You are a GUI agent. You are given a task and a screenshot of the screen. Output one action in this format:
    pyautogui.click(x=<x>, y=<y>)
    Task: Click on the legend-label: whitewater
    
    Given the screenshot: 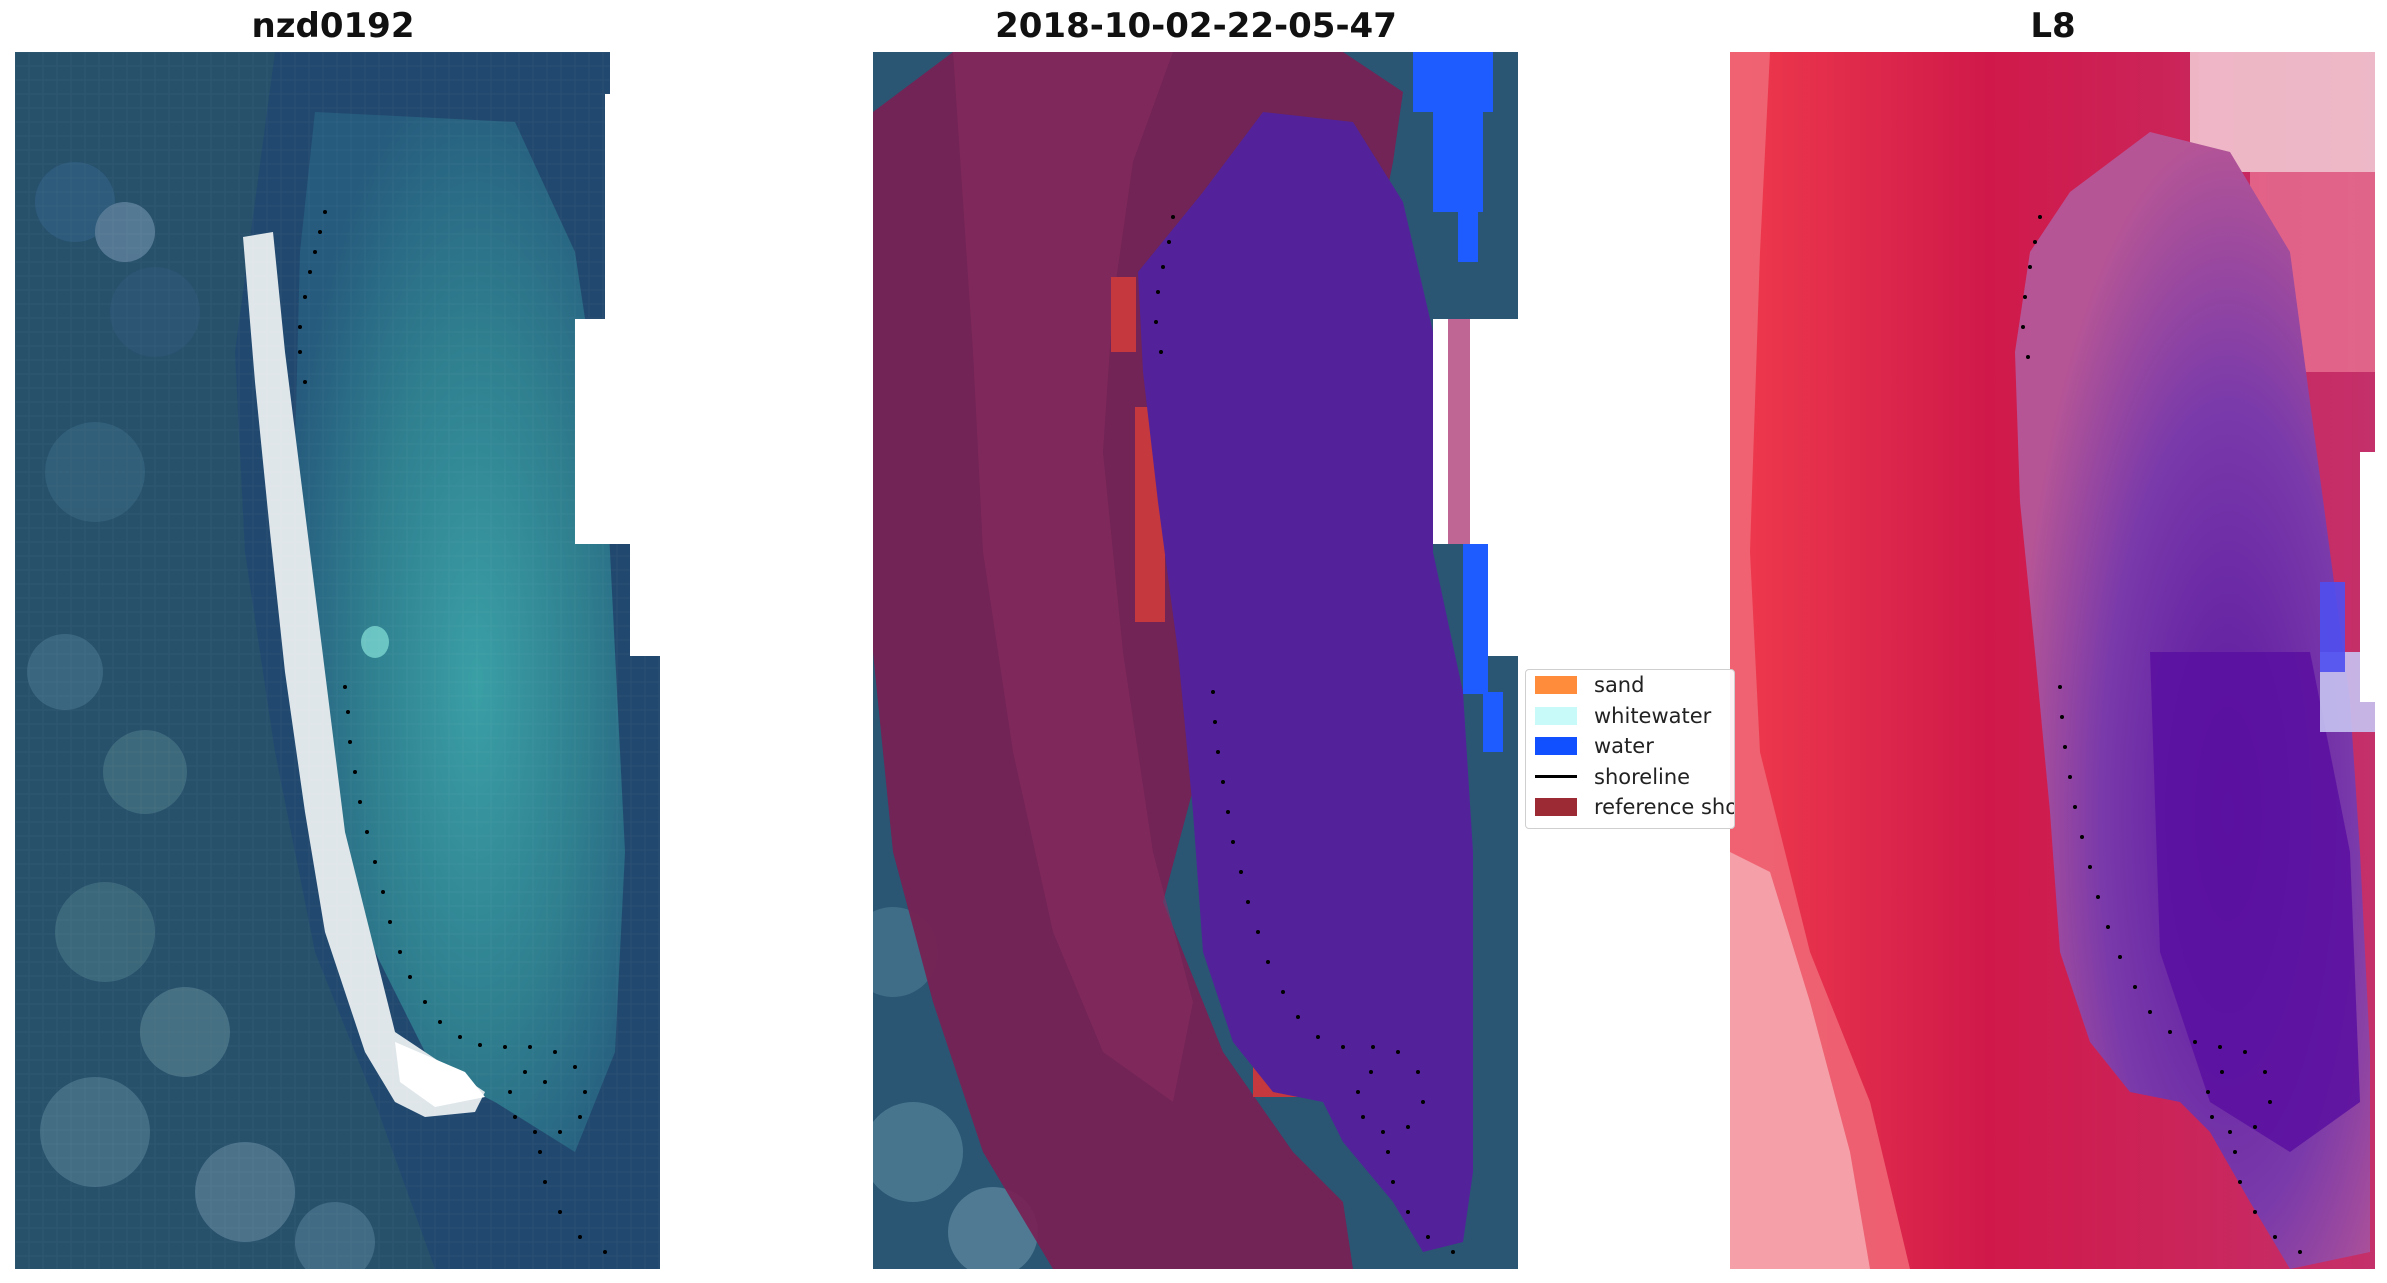 What is the action you would take?
    pyautogui.click(x=1653, y=715)
    